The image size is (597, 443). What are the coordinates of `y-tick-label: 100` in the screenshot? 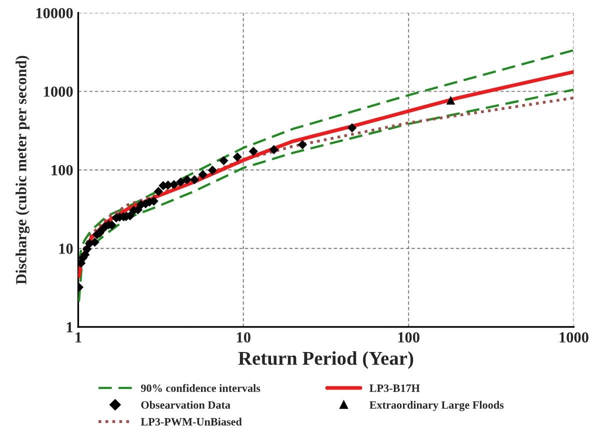 It's located at (62, 170).